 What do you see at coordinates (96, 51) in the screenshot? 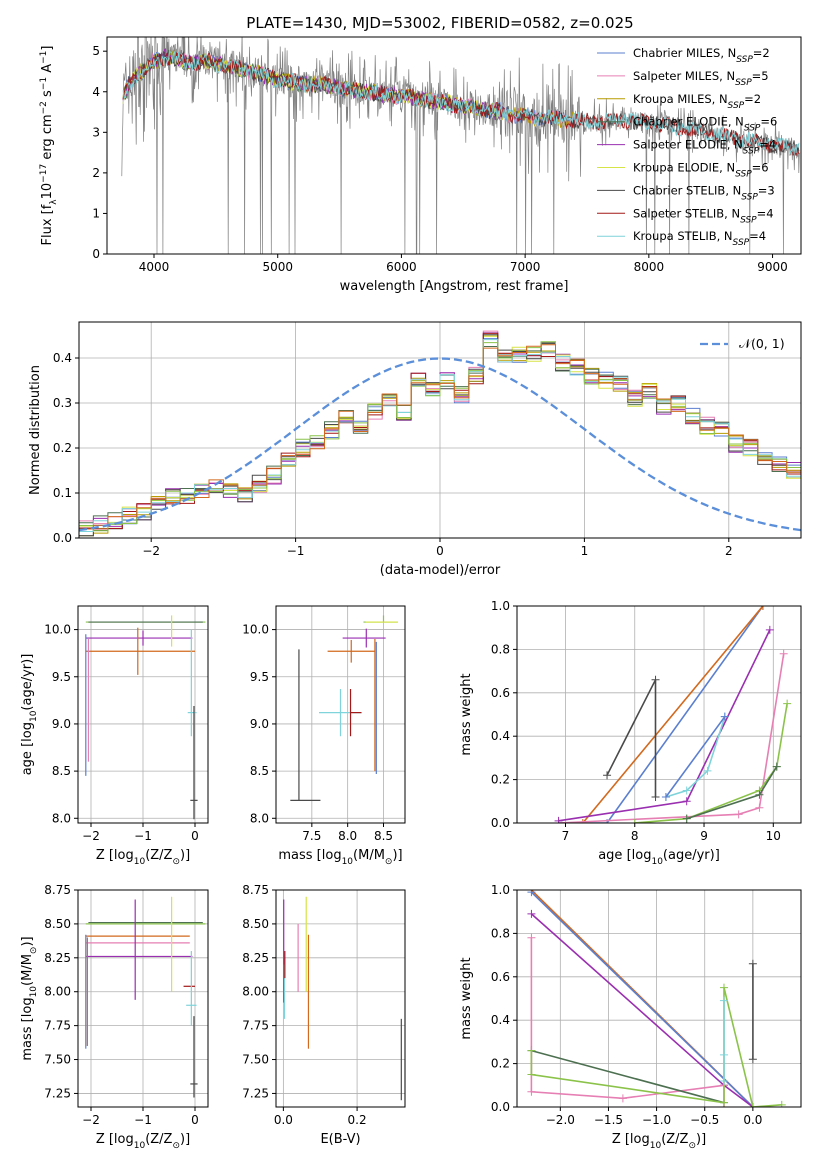
I see `y-tick-label: 5` at bounding box center [96, 51].